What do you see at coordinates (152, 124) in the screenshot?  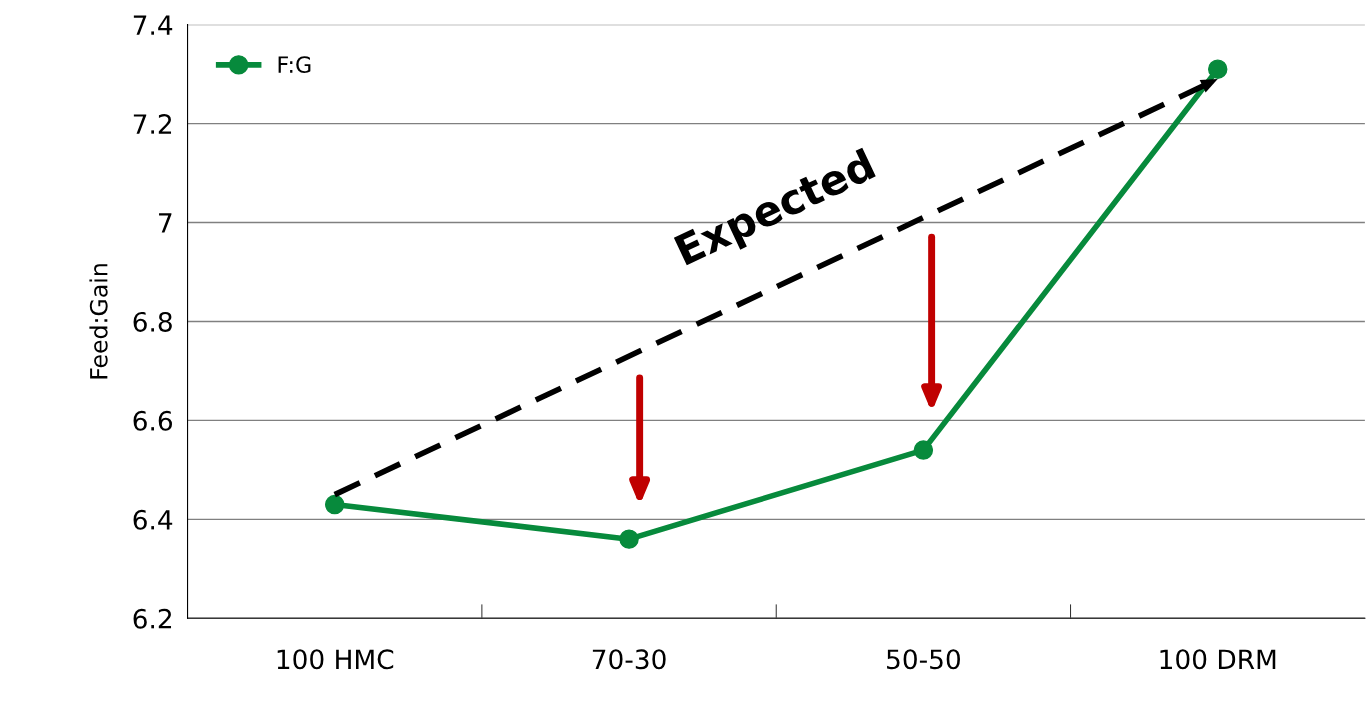 I see `y-tick-label: 7.2` at bounding box center [152, 124].